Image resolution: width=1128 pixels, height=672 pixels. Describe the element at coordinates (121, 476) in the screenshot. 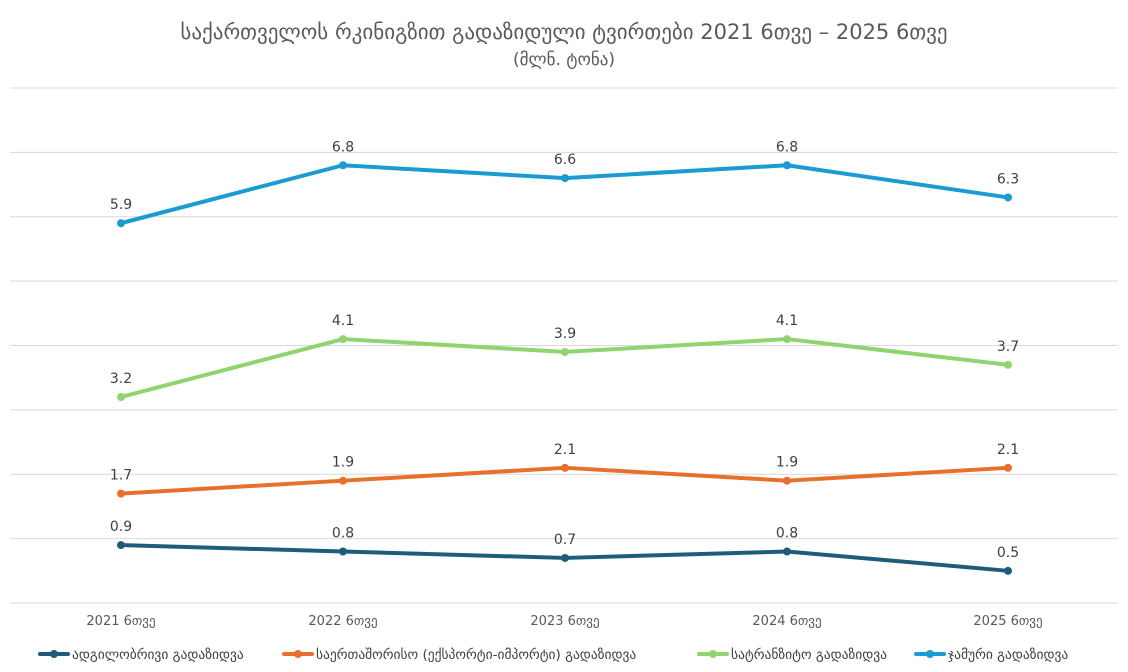

I see `data-label: 1.7` at that location.